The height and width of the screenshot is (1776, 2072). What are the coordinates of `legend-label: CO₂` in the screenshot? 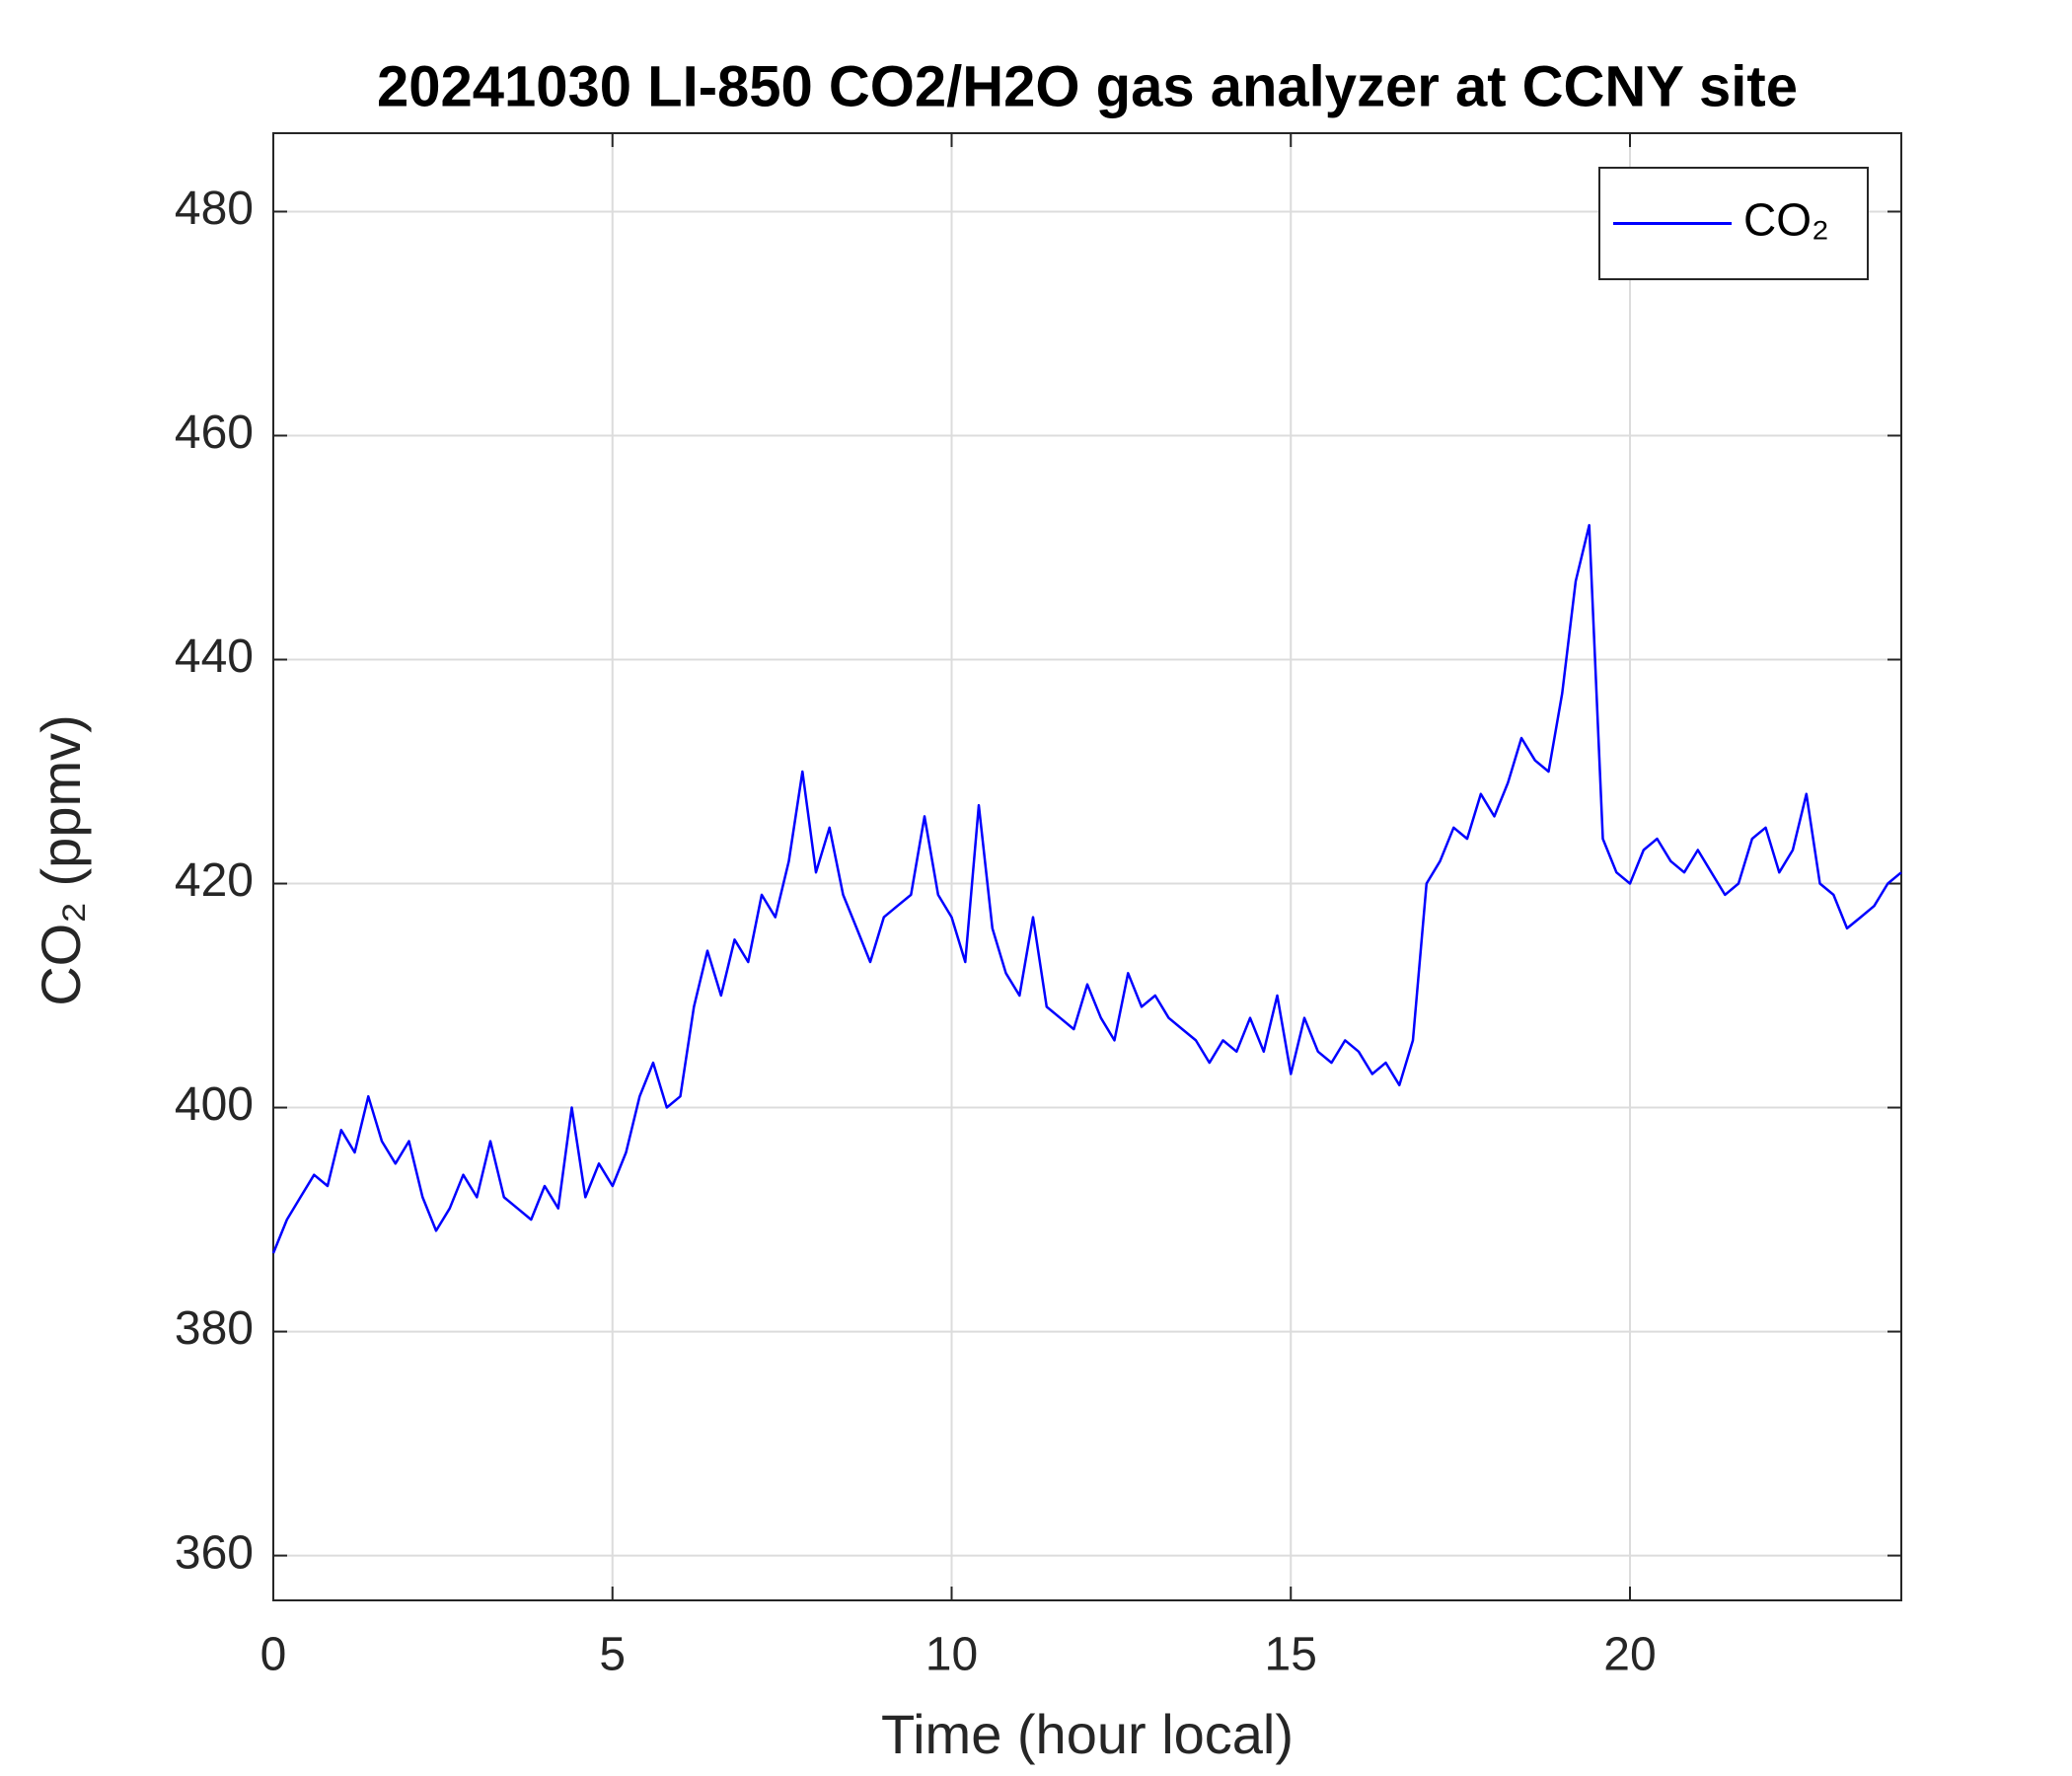 It's located at (1786, 220).